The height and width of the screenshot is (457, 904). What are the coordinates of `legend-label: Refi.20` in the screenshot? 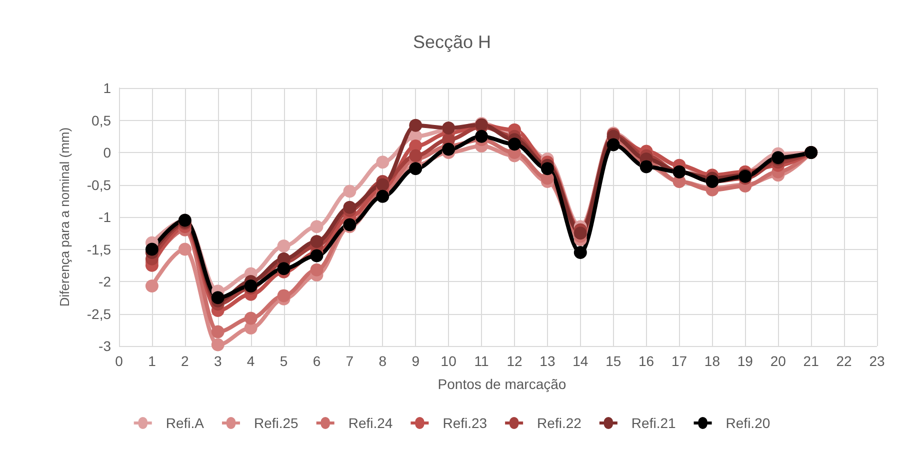 It's located at (748, 423).